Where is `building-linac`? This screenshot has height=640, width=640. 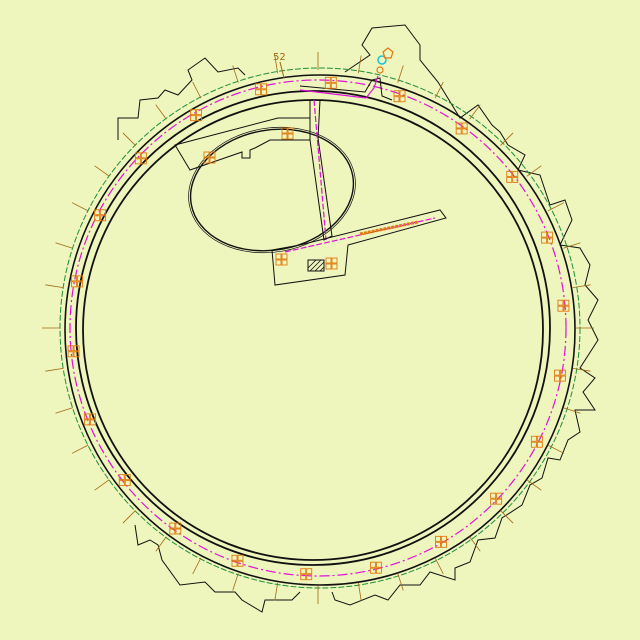
building-linac is located at coordinates (359, 247).